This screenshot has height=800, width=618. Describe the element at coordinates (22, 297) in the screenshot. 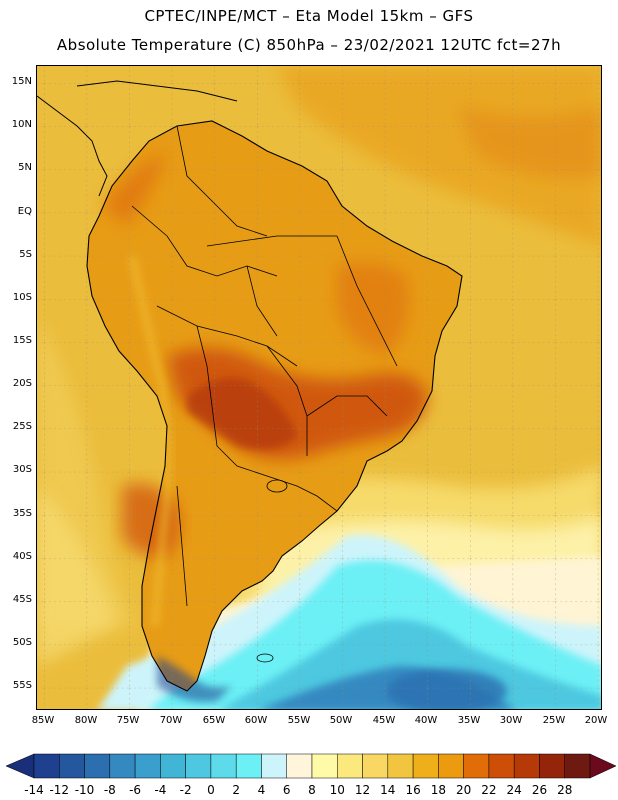

I see `lat-label: 10S` at that location.